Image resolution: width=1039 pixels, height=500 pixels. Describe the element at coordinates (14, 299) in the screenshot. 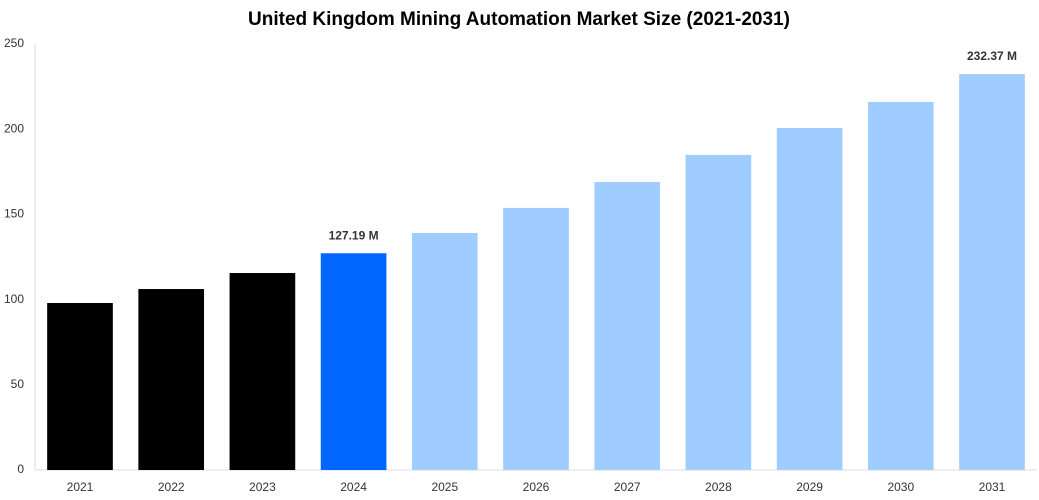

I see `y-tick-label: 100` at that location.